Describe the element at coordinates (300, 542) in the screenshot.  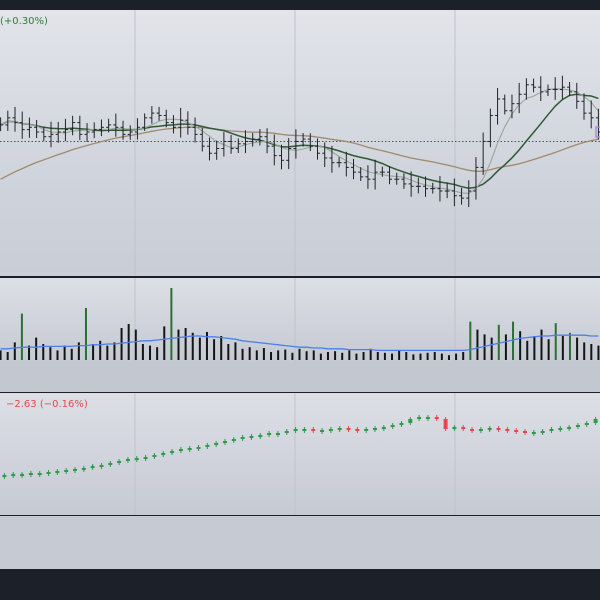
I see `empty-pane` at that location.